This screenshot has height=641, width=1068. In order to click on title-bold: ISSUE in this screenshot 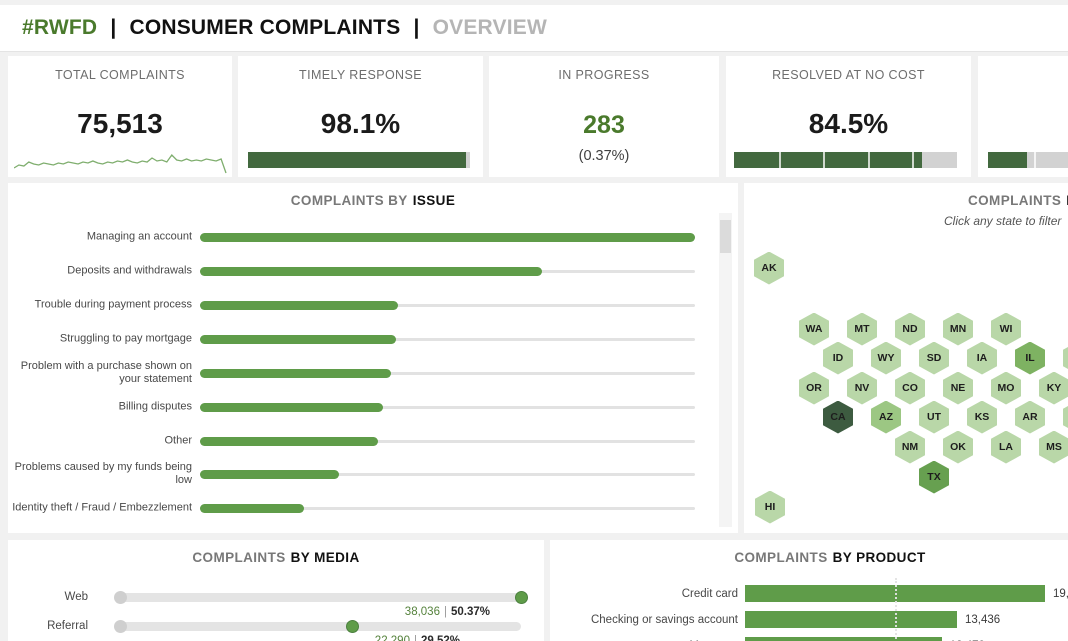, I will do `click(434, 200)`.